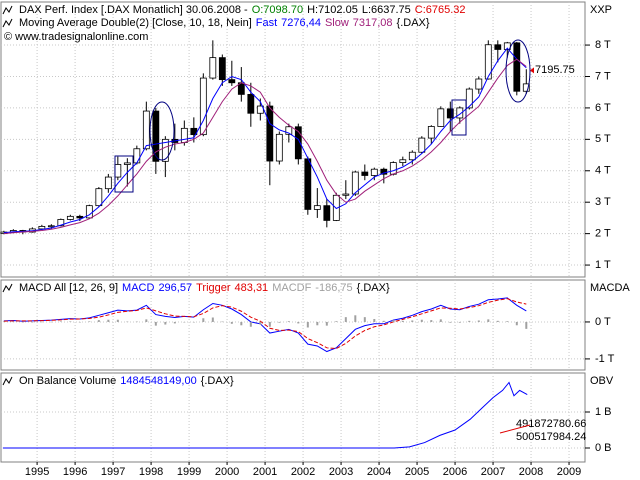 This screenshot has width=640, height=480. I want to click on legend-value: 7317,08, so click(373, 23).